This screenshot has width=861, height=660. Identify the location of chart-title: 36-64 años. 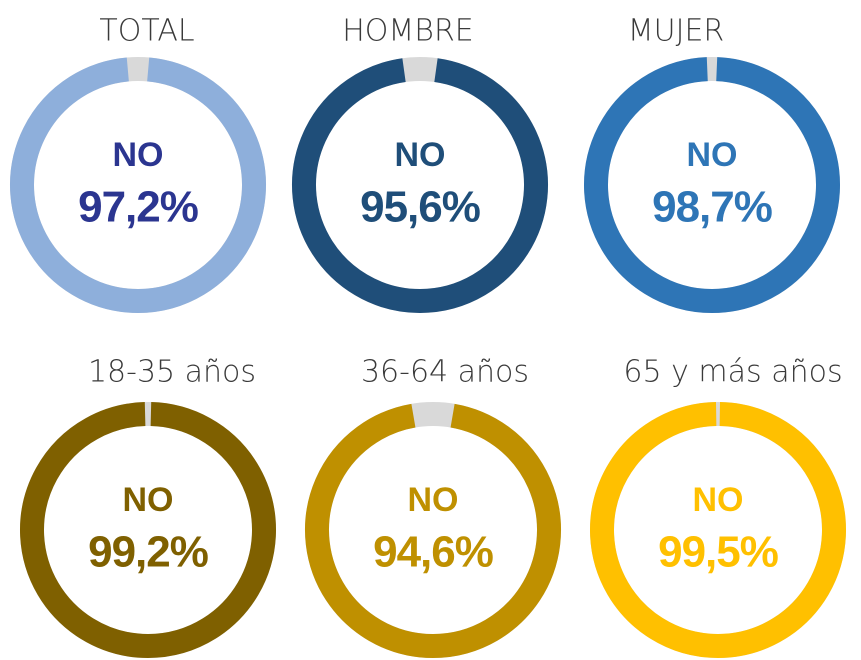
(445, 372).